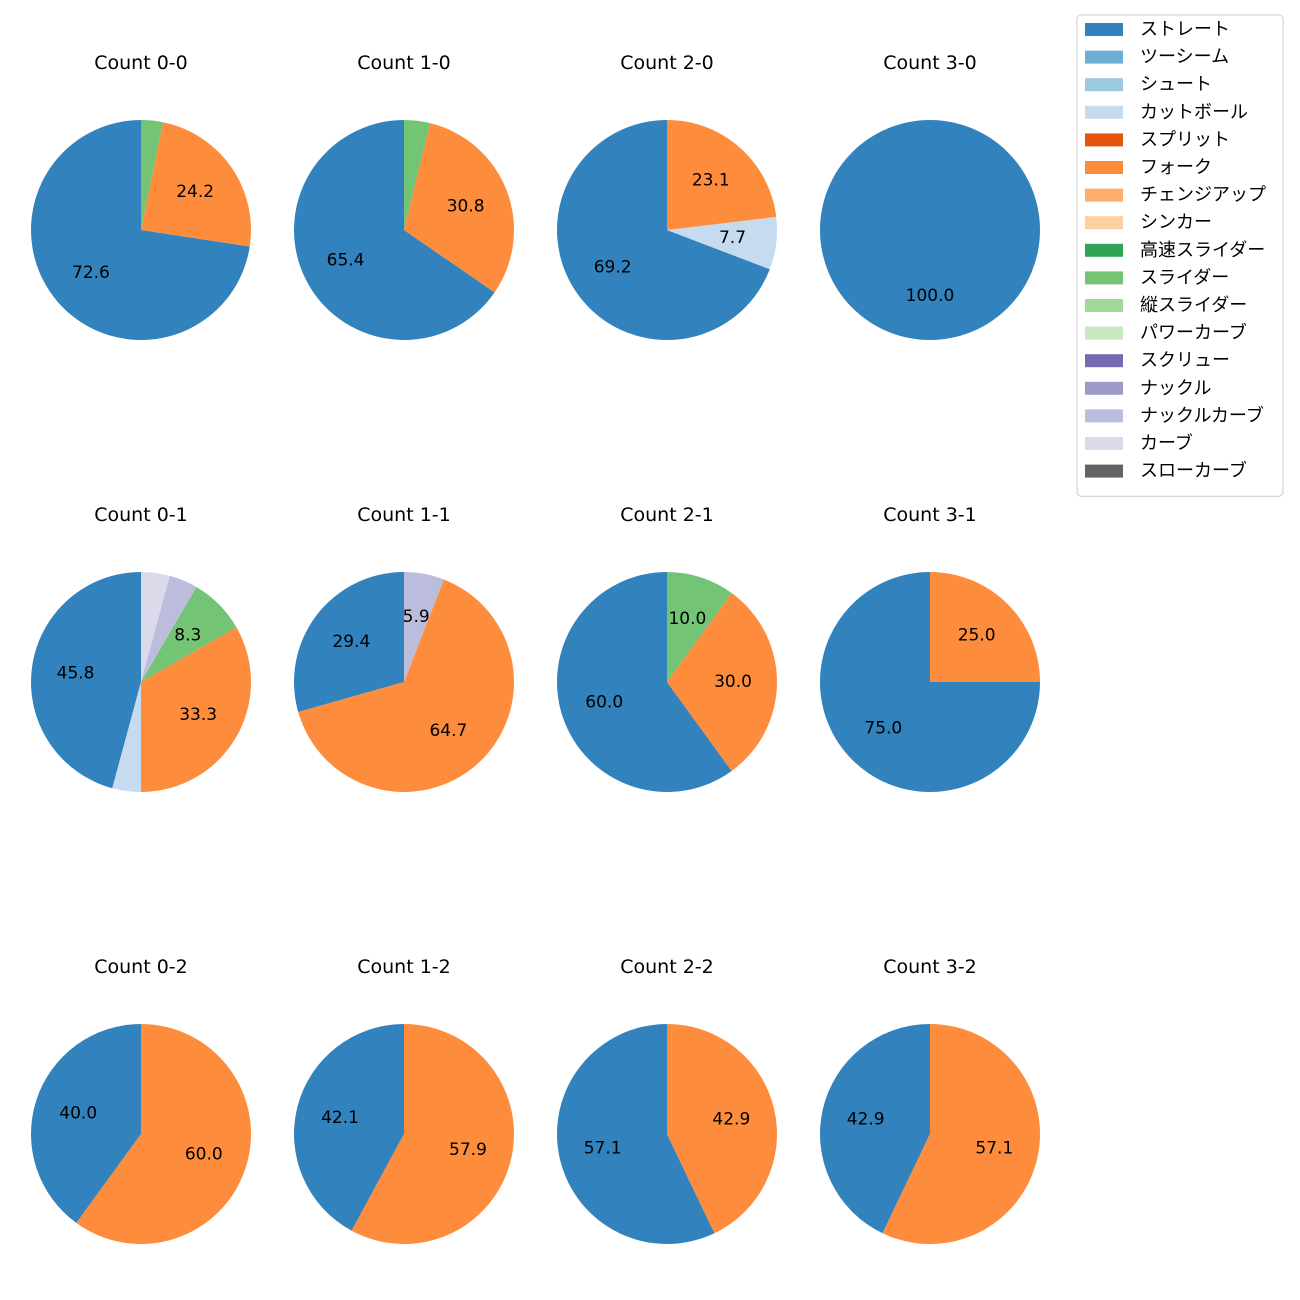 Image resolution: width=1300 pixels, height=1300 pixels. I want to click on pie-value-label: 7.7, so click(732, 238).